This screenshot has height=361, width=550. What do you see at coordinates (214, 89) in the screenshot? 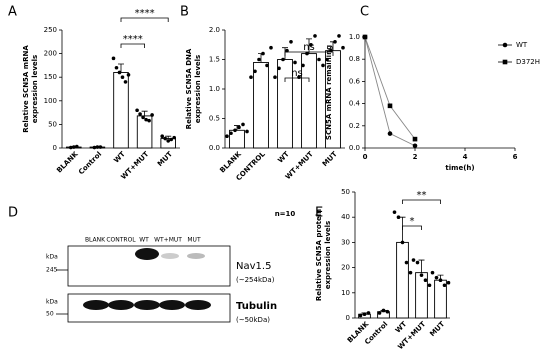
I see `y-tick-label: 1.0` at bounding box center [214, 89].